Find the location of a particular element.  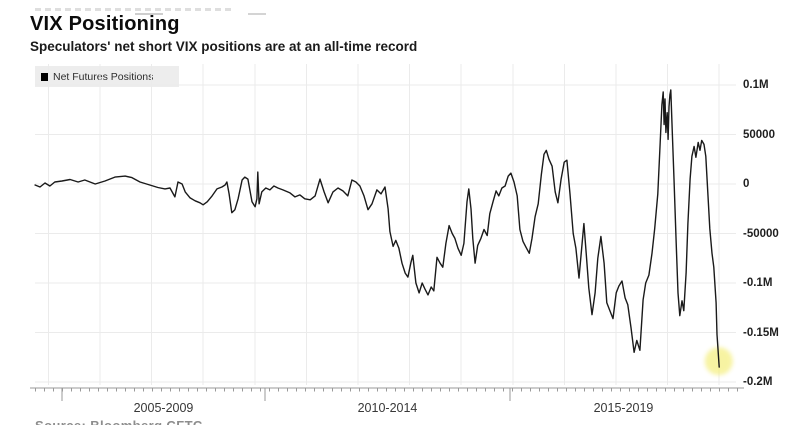

legend-label: Net Futures Positions is located at coordinates (103, 76).